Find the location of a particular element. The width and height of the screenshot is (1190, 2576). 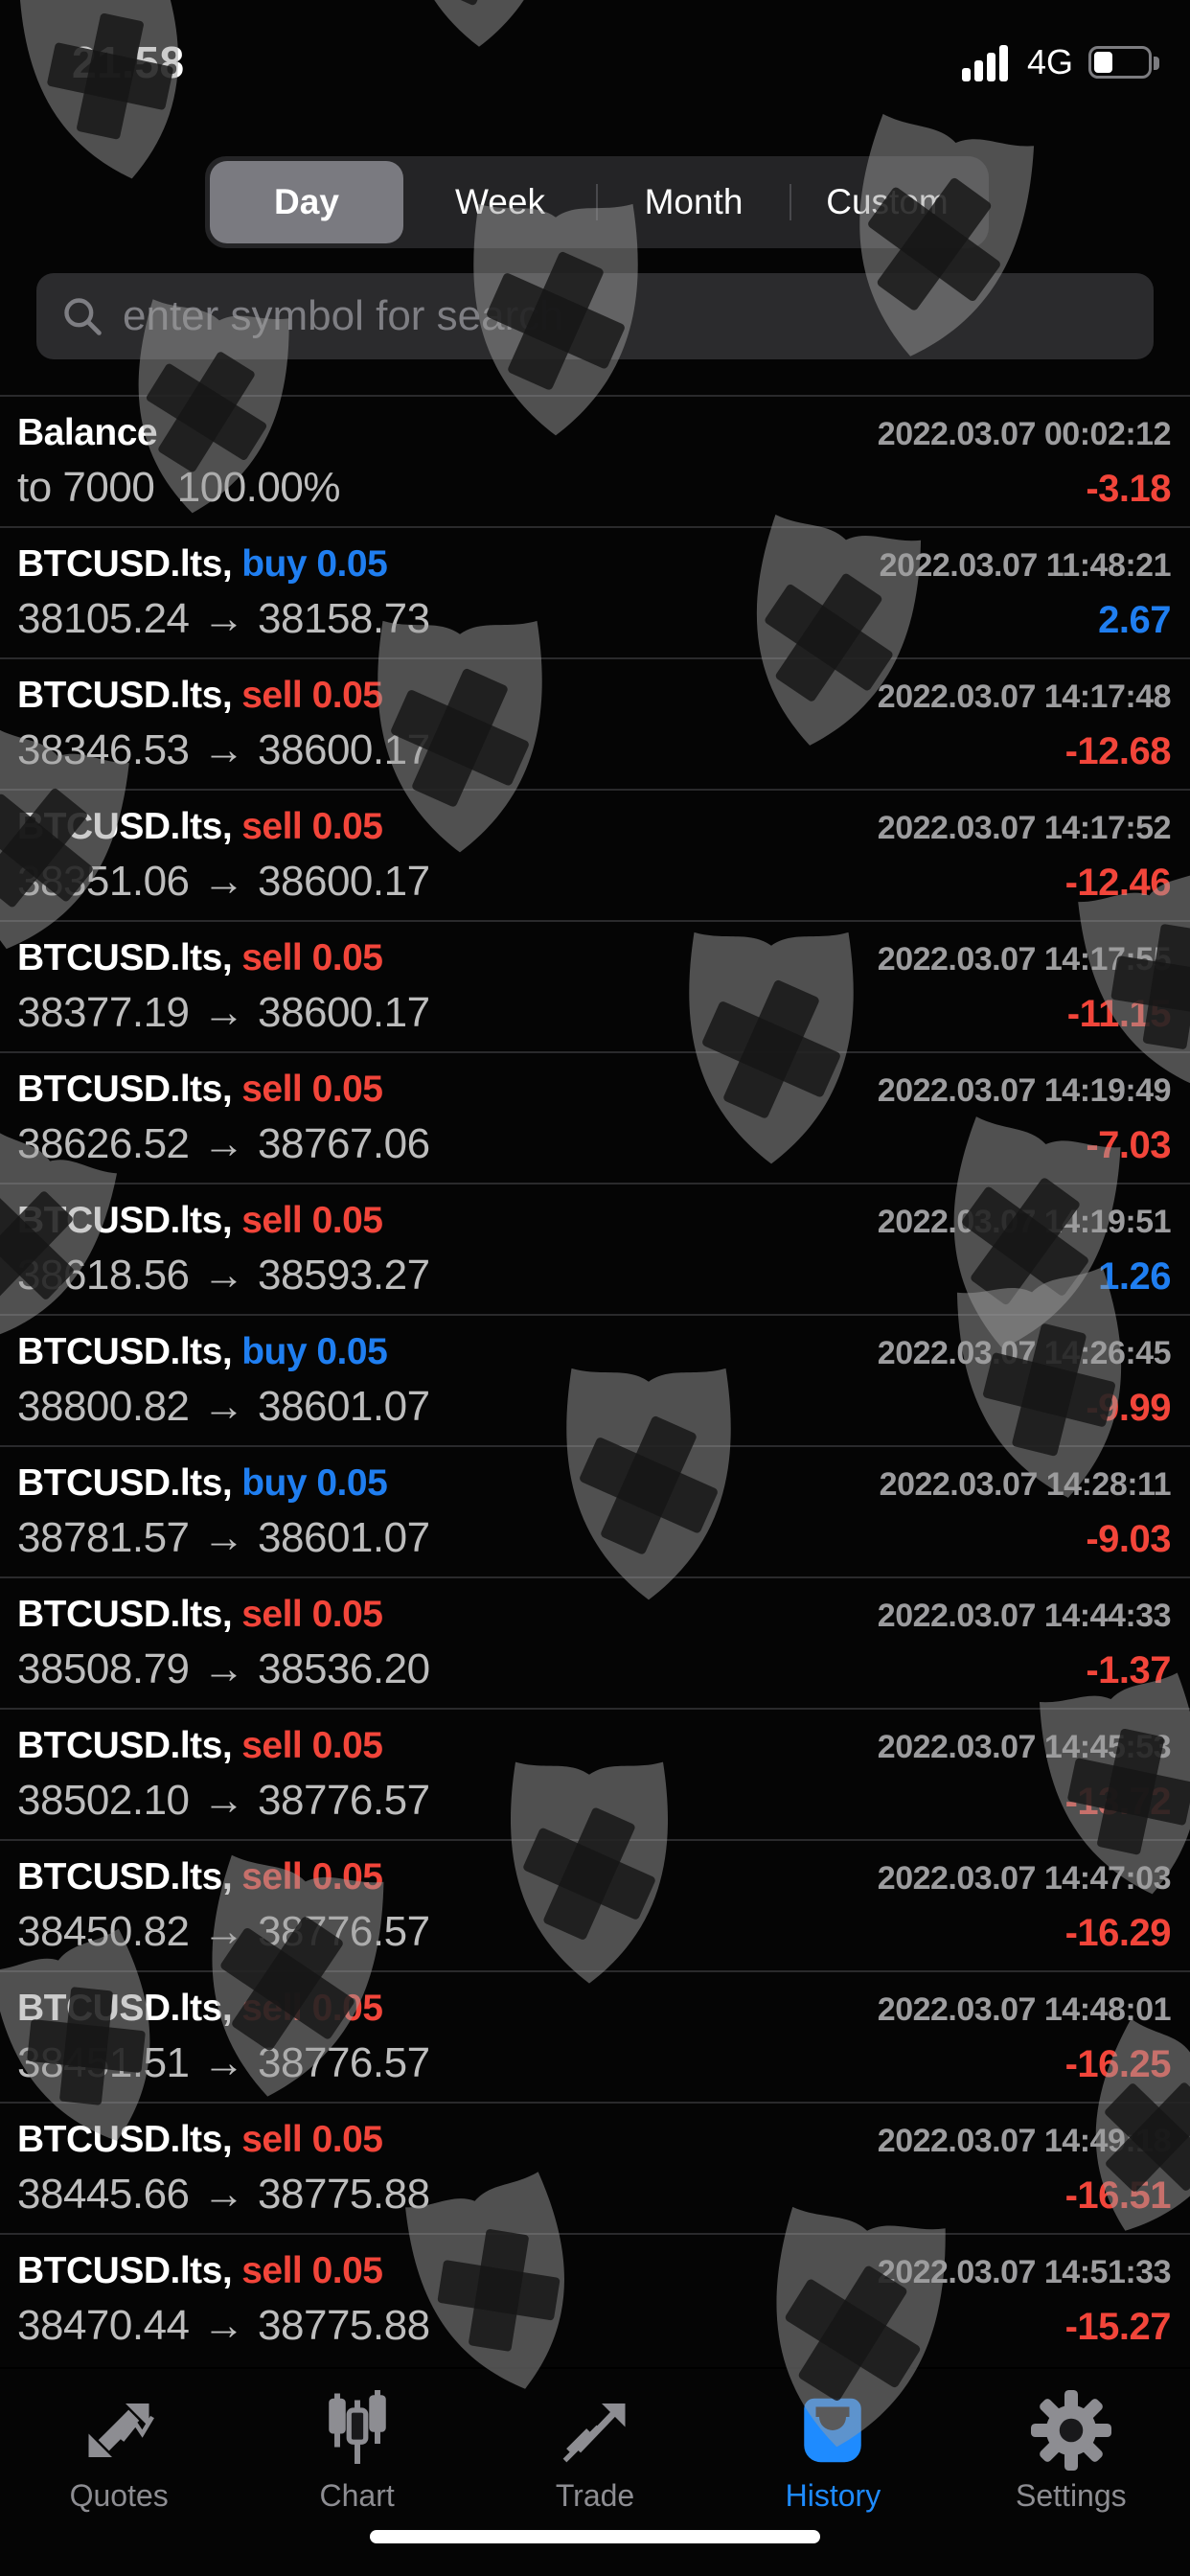

price-range: 38470.44 → 38775.88 is located at coordinates (224, 2325).